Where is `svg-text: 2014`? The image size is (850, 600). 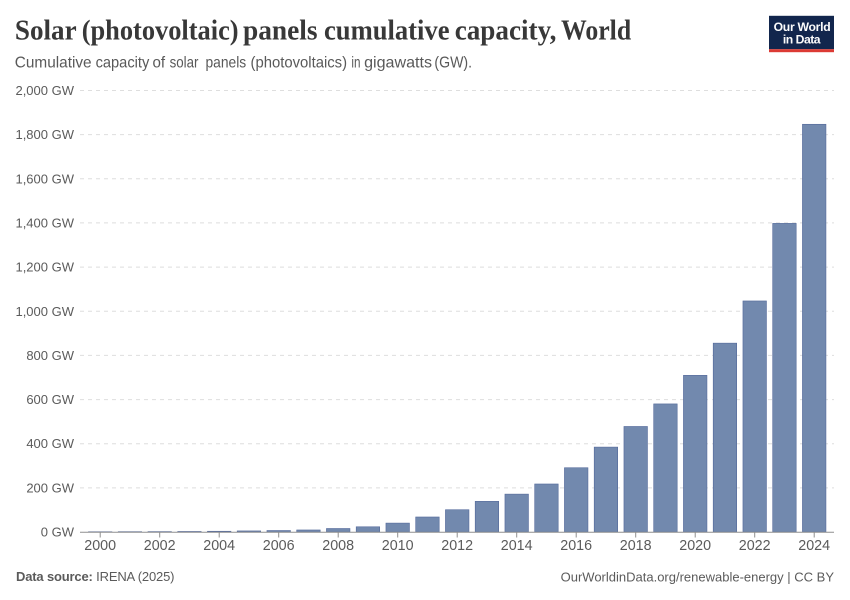
svg-text: 2014 is located at coordinates (517, 546).